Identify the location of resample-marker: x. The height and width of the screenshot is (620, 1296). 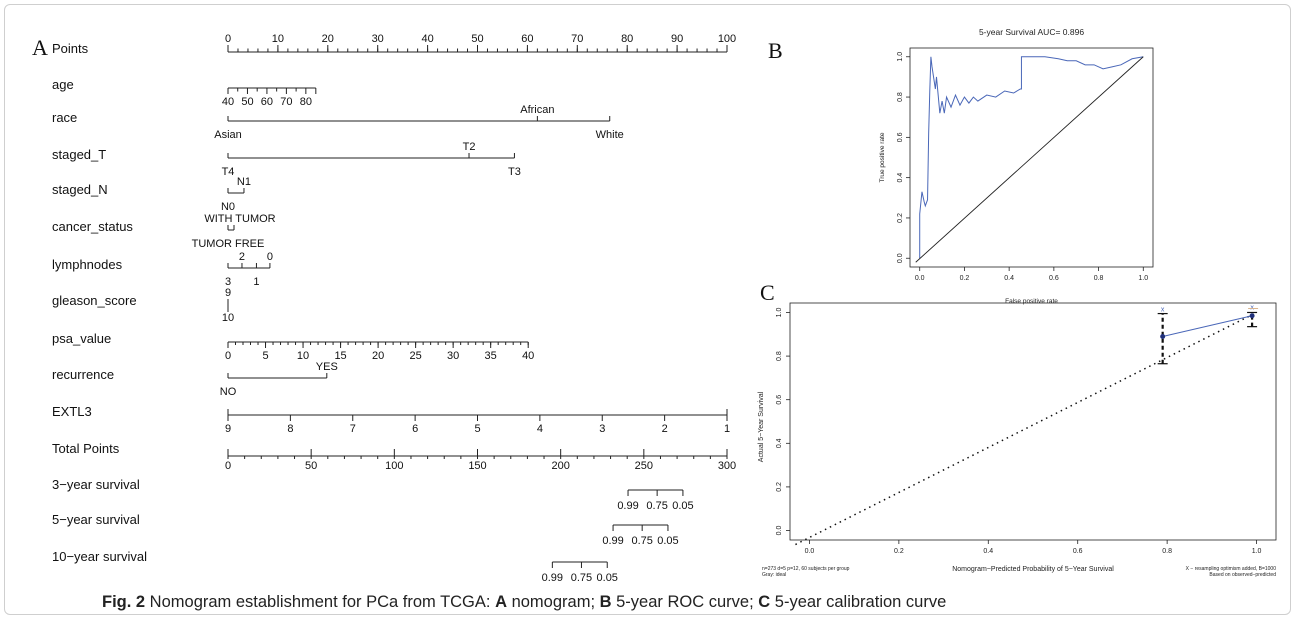
(1163, 309).